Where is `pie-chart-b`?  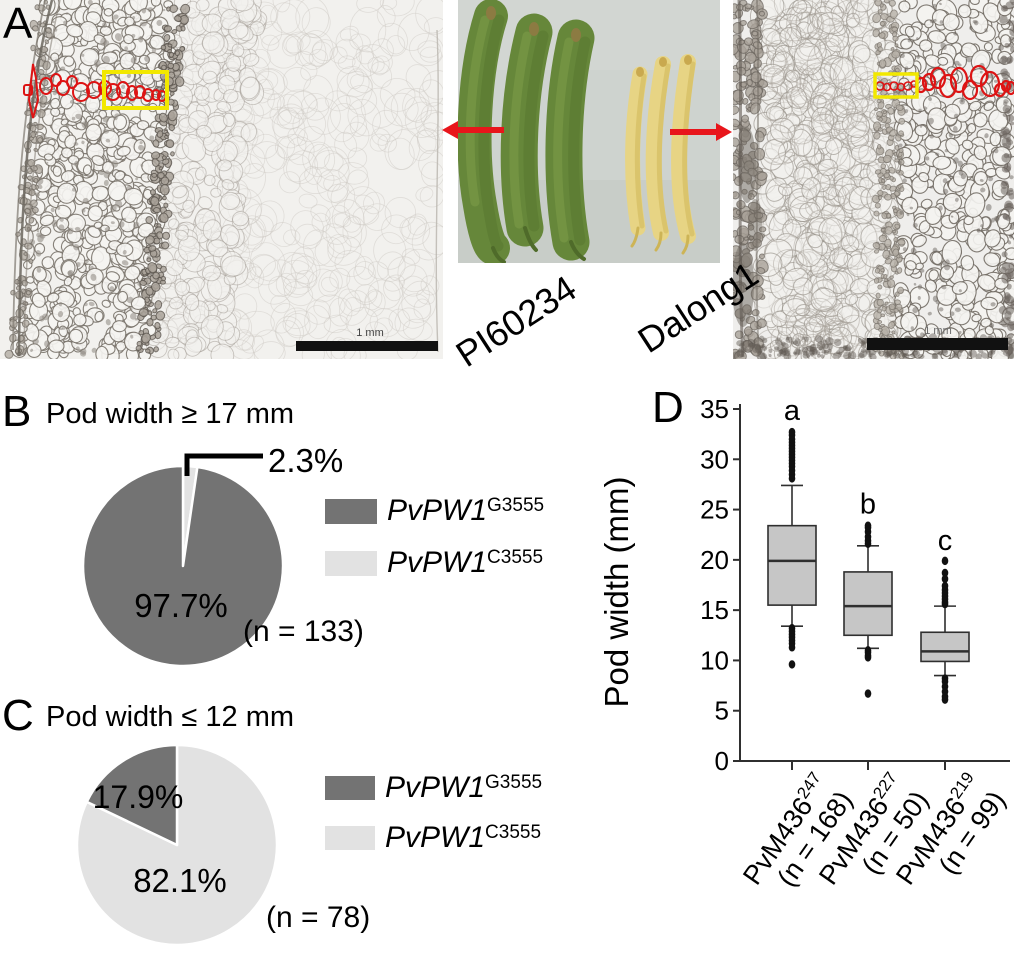
pie-chart-b is located at coordinates (183, 560).